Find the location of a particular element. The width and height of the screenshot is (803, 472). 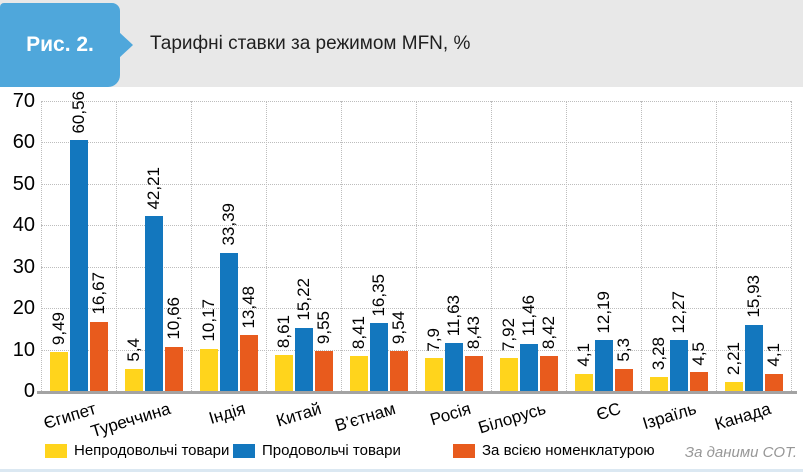

category-label: Канада is located at coordinates (743, 417).